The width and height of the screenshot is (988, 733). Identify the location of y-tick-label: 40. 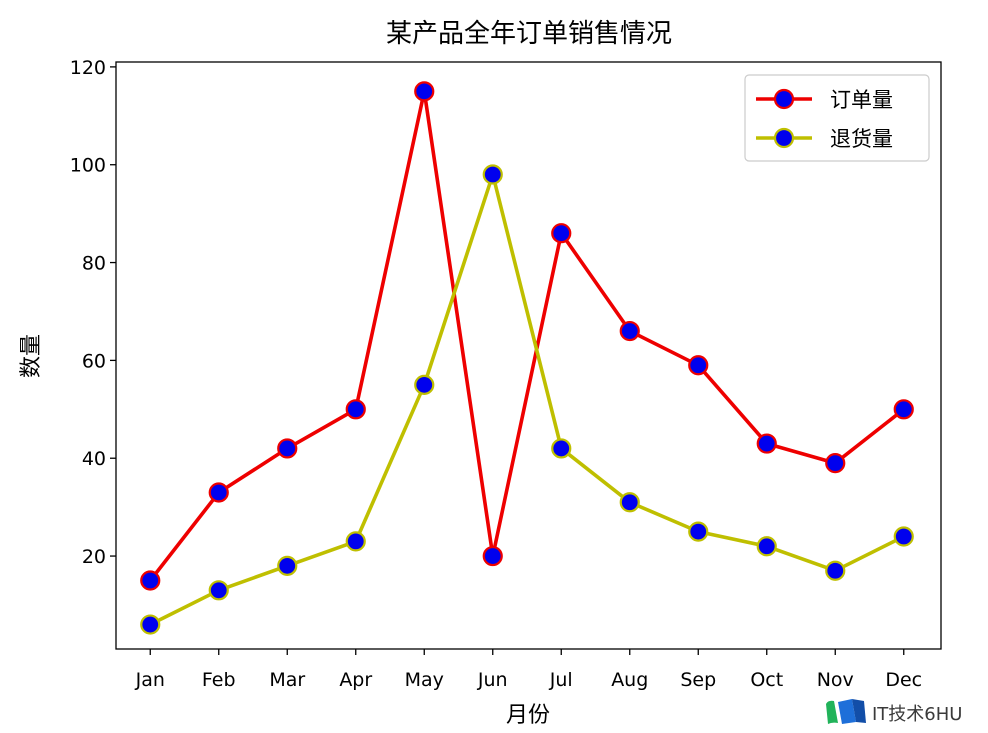
(94, 459).